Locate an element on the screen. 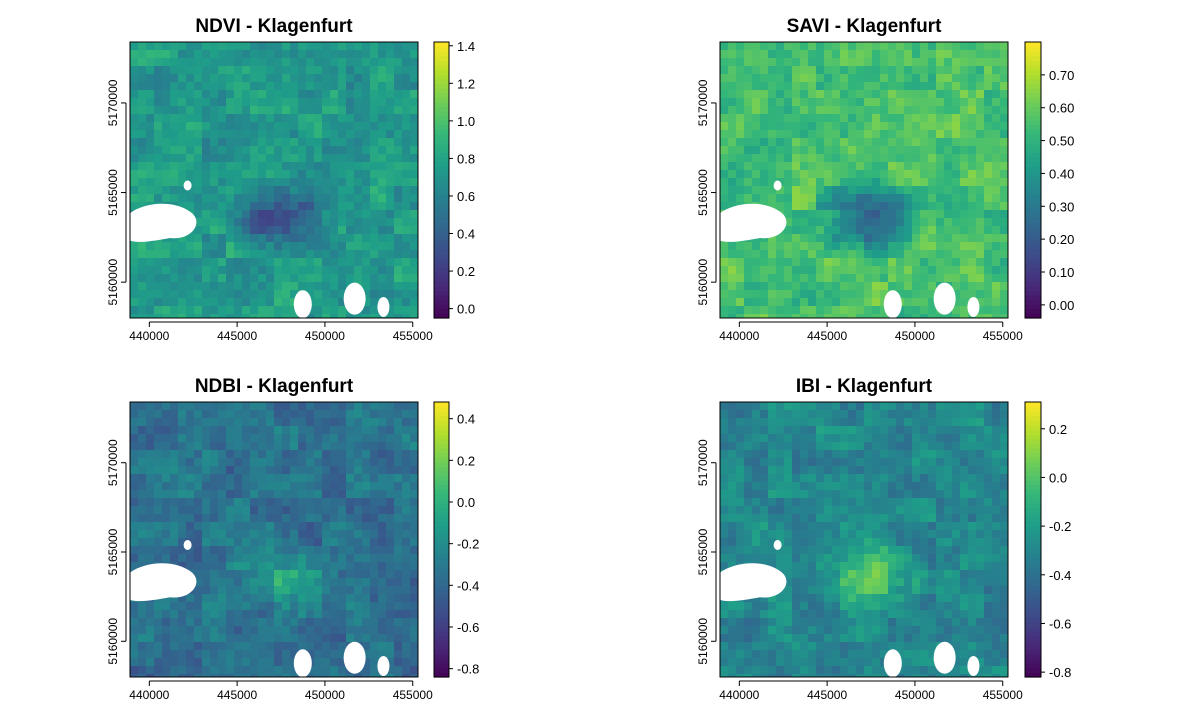 The height and width of the screenshot is (719, 1181). no-data-patch is located at coordinates (302, 663).